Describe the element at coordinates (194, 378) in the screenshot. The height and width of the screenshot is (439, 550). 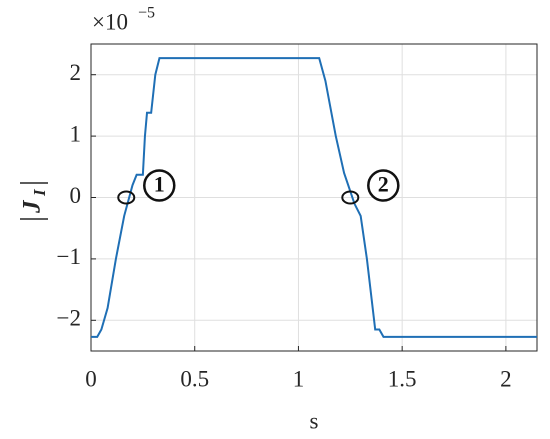
I see `x-tick-label: 0.5` at that location.